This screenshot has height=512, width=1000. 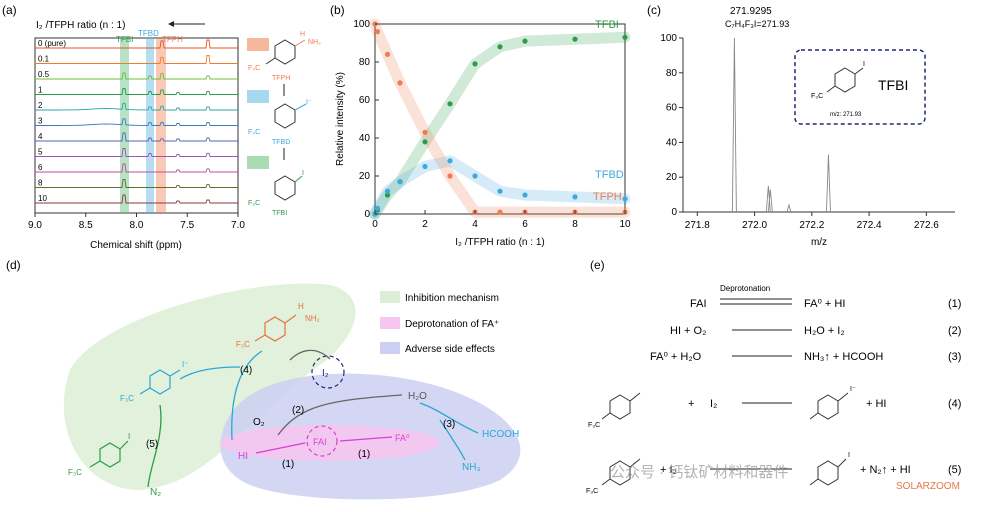 I want to click on y-tick-label: 0, so click(x=367, y=214).